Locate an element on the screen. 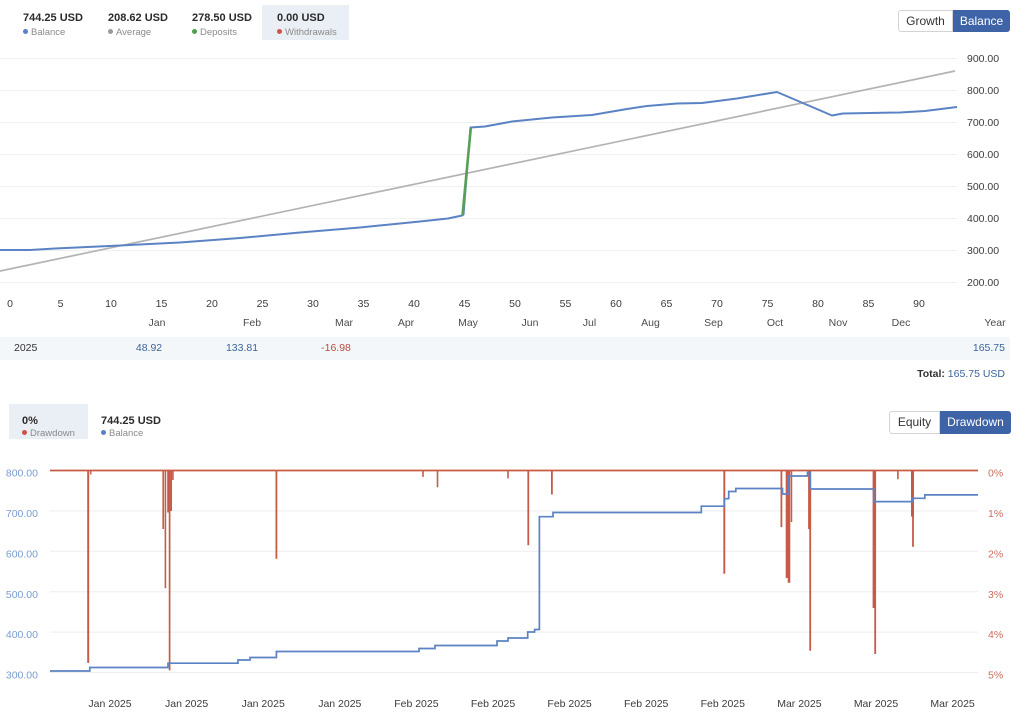  svg-text: 70 is located at coordinates (717, 304).